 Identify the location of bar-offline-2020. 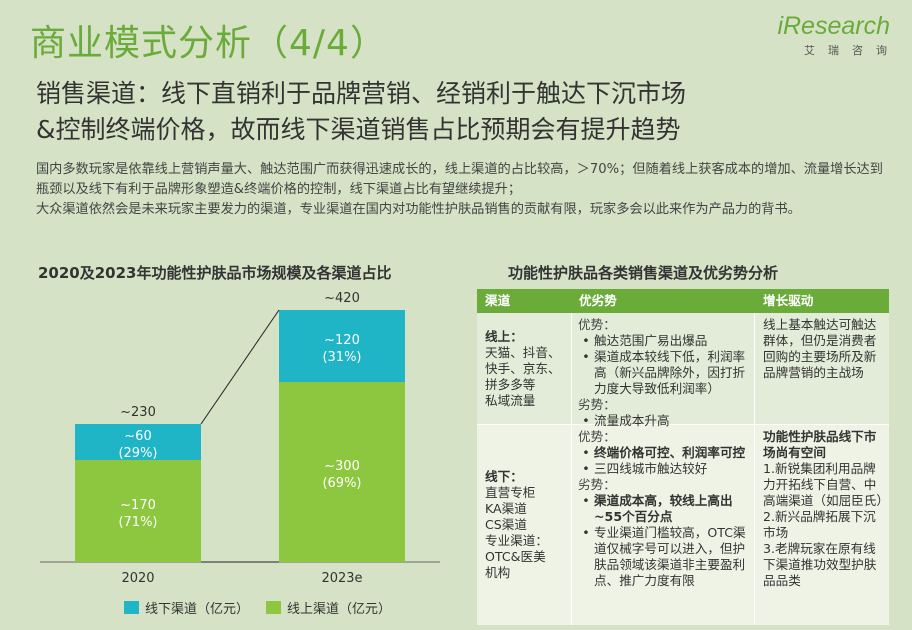
(138, 442).